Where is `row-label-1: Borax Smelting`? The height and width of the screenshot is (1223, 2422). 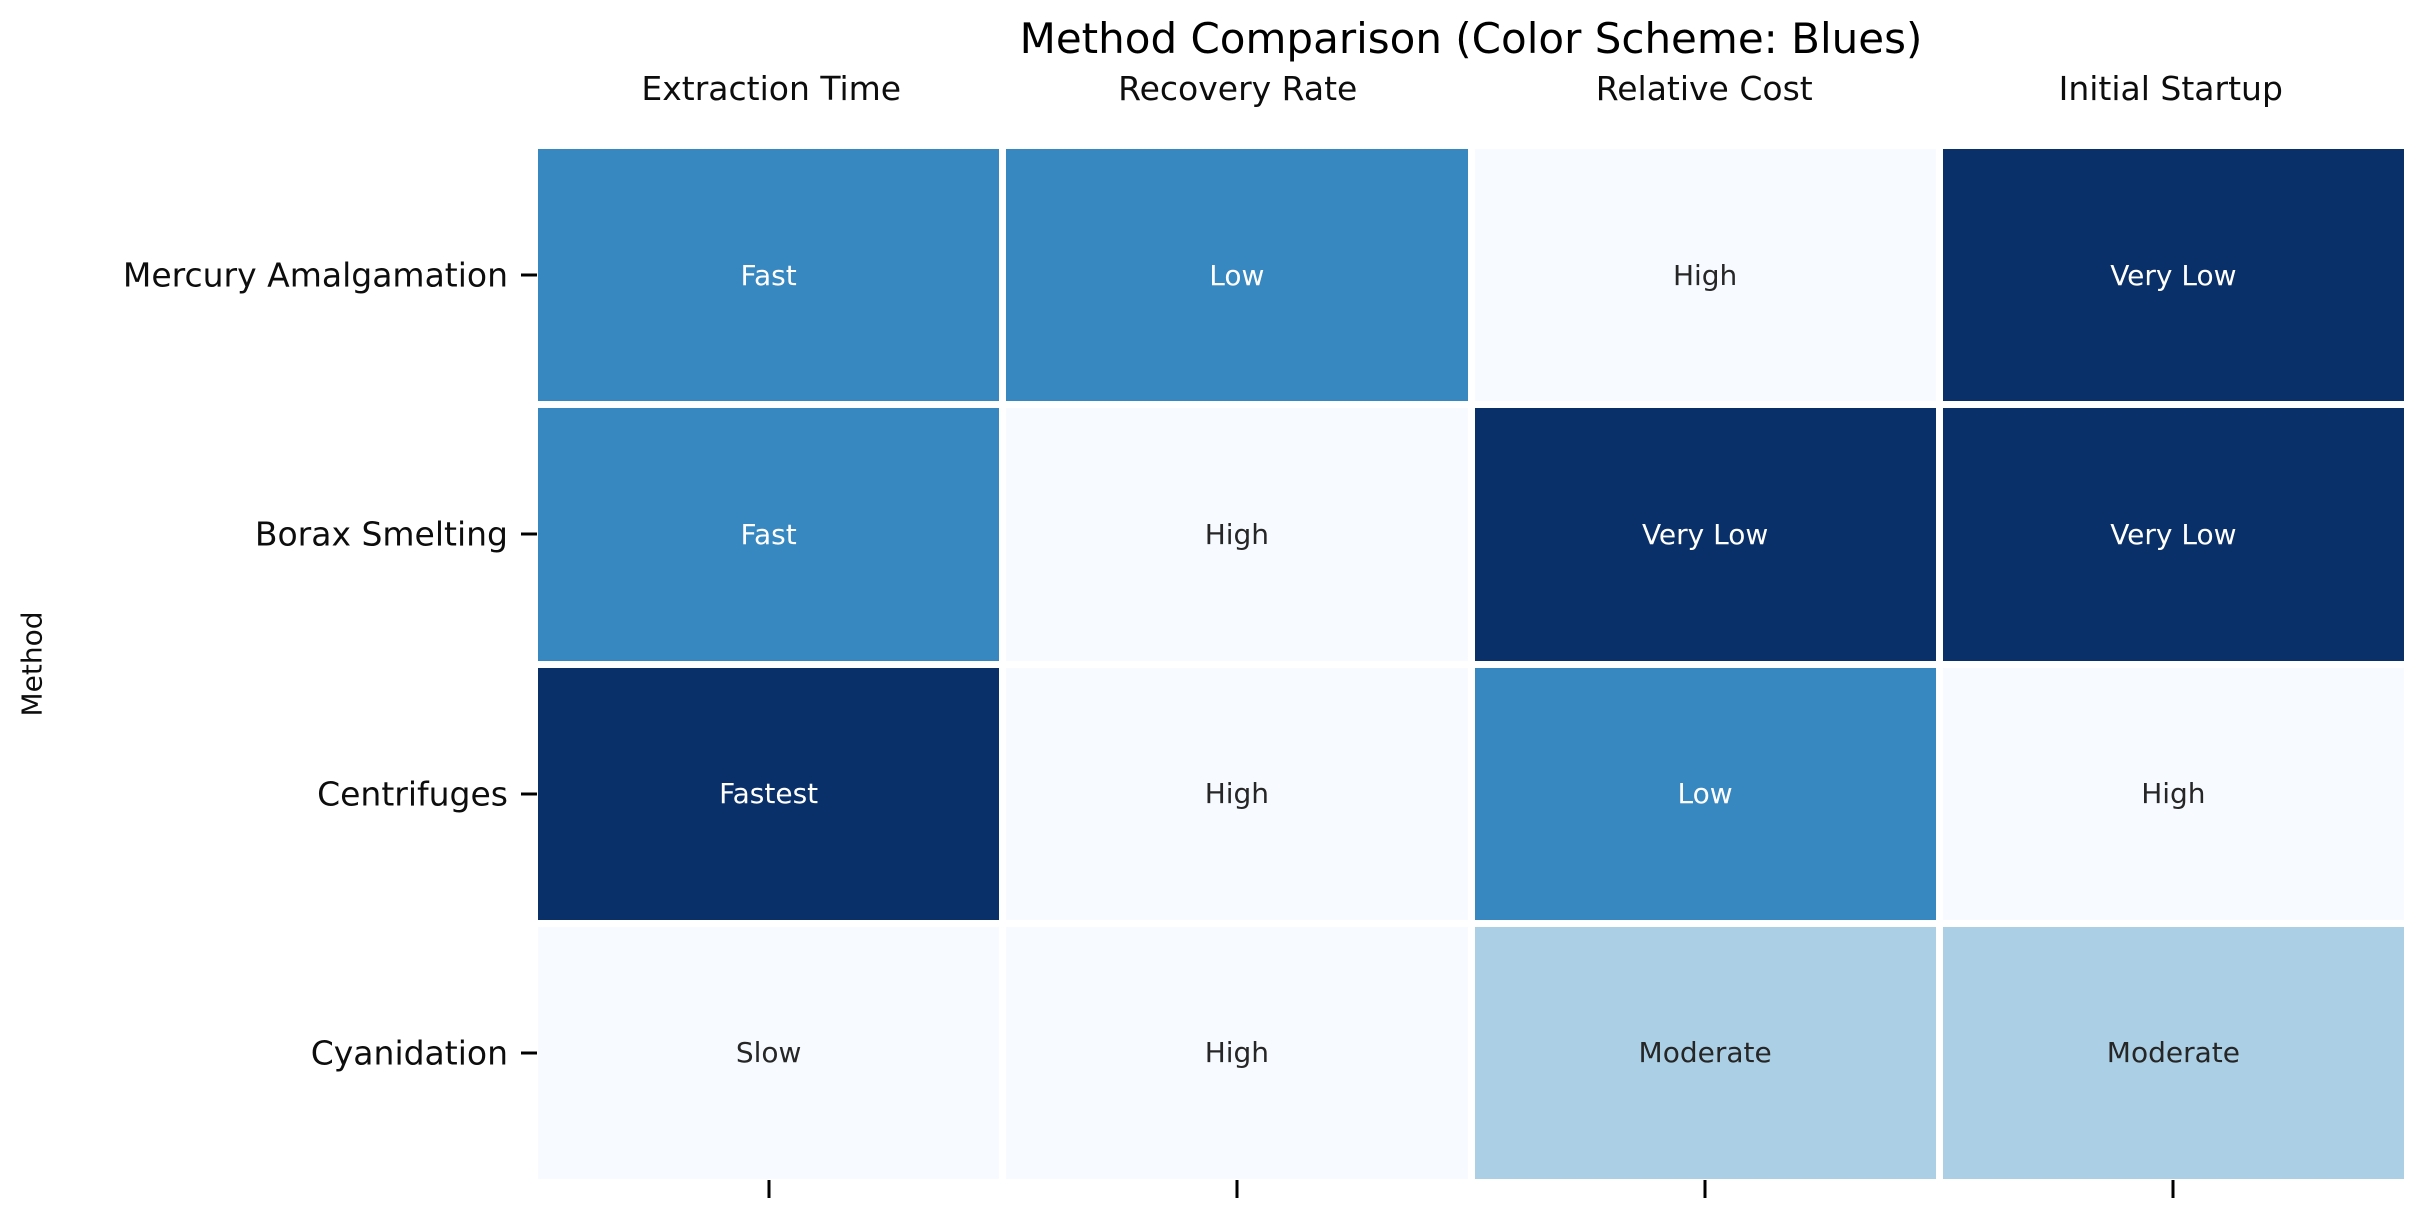 row-label-1: Borax Smelting is located at coordinates (381, 534).